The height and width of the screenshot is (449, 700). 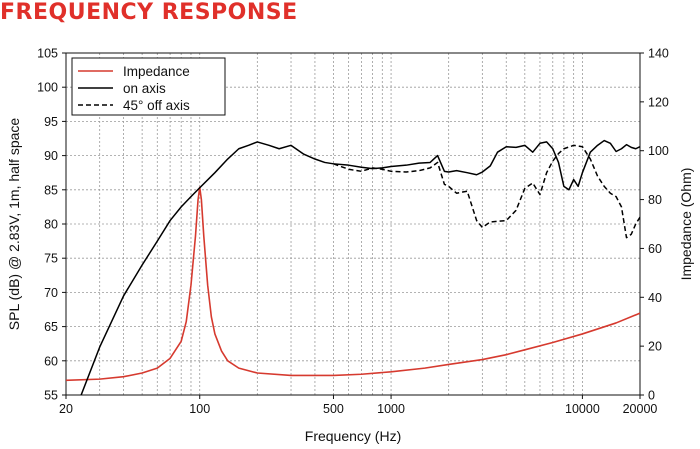 I want to click on x-tick-label: 10000, so click(x=582, y=409).